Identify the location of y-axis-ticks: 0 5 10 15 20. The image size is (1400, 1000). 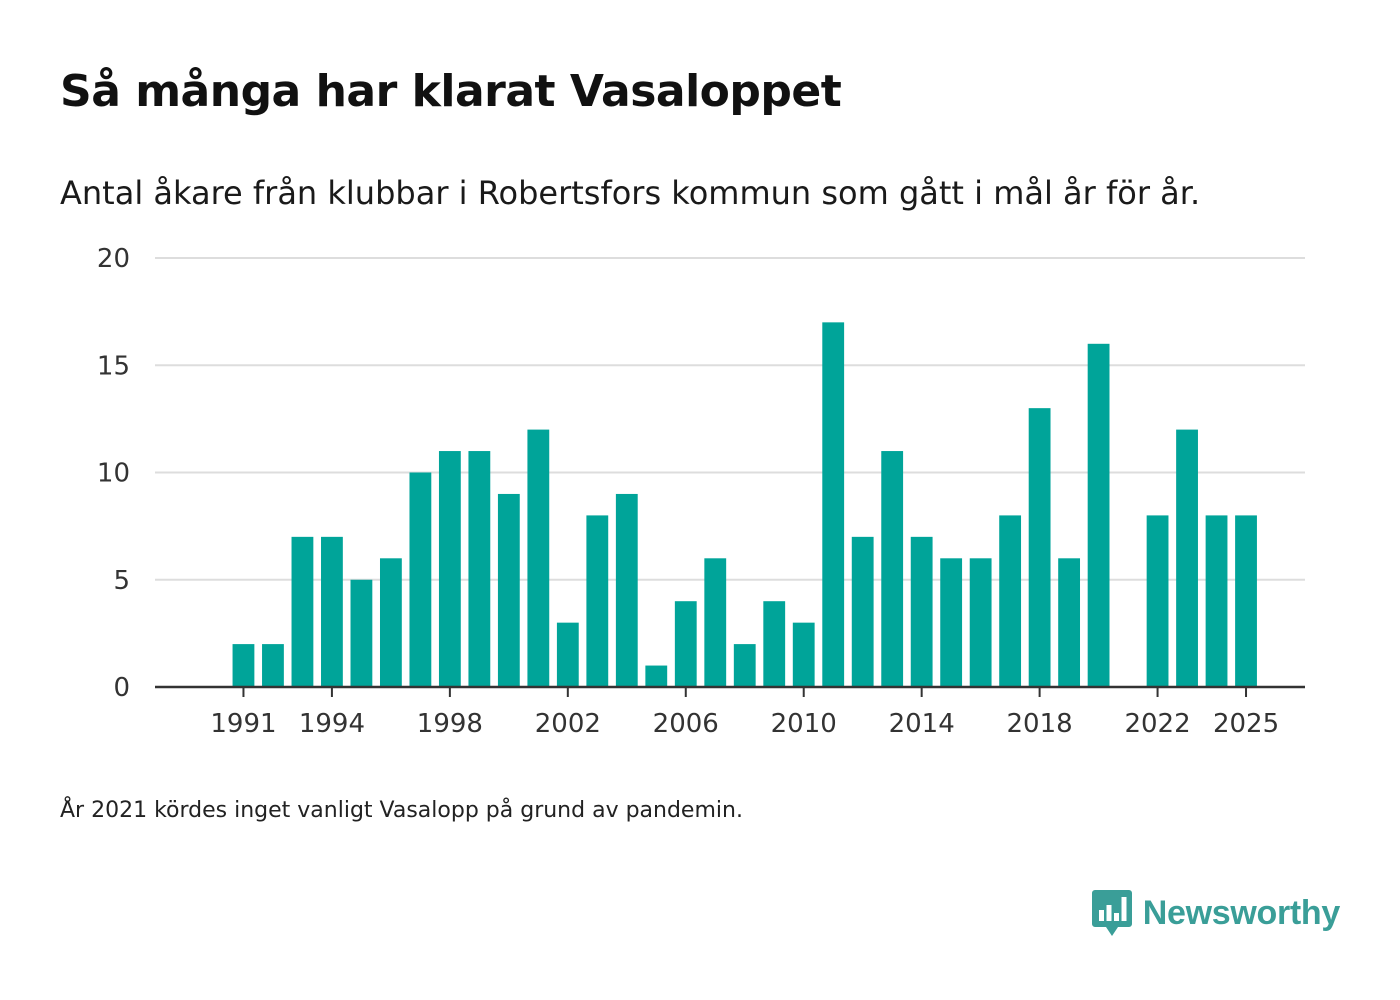
(113, 473).